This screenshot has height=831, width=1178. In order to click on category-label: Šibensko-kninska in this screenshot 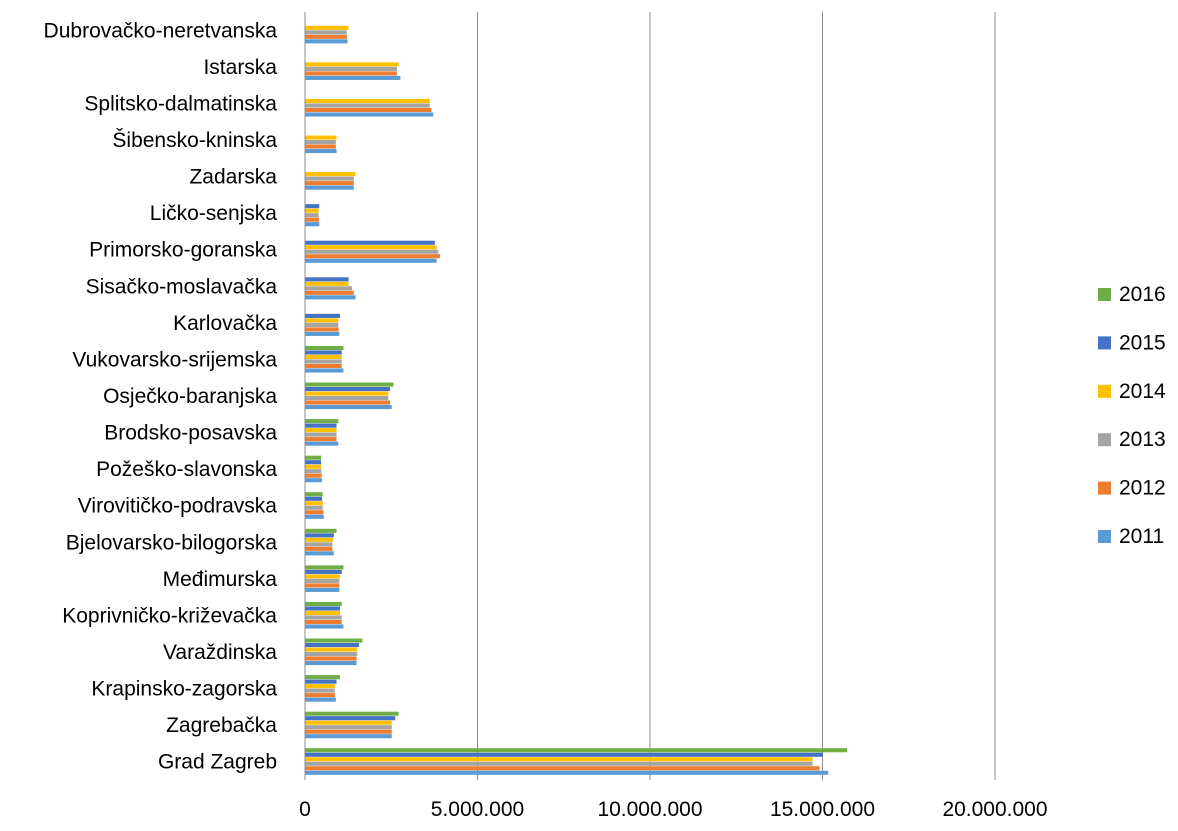, I will do `click(194, 140)`.